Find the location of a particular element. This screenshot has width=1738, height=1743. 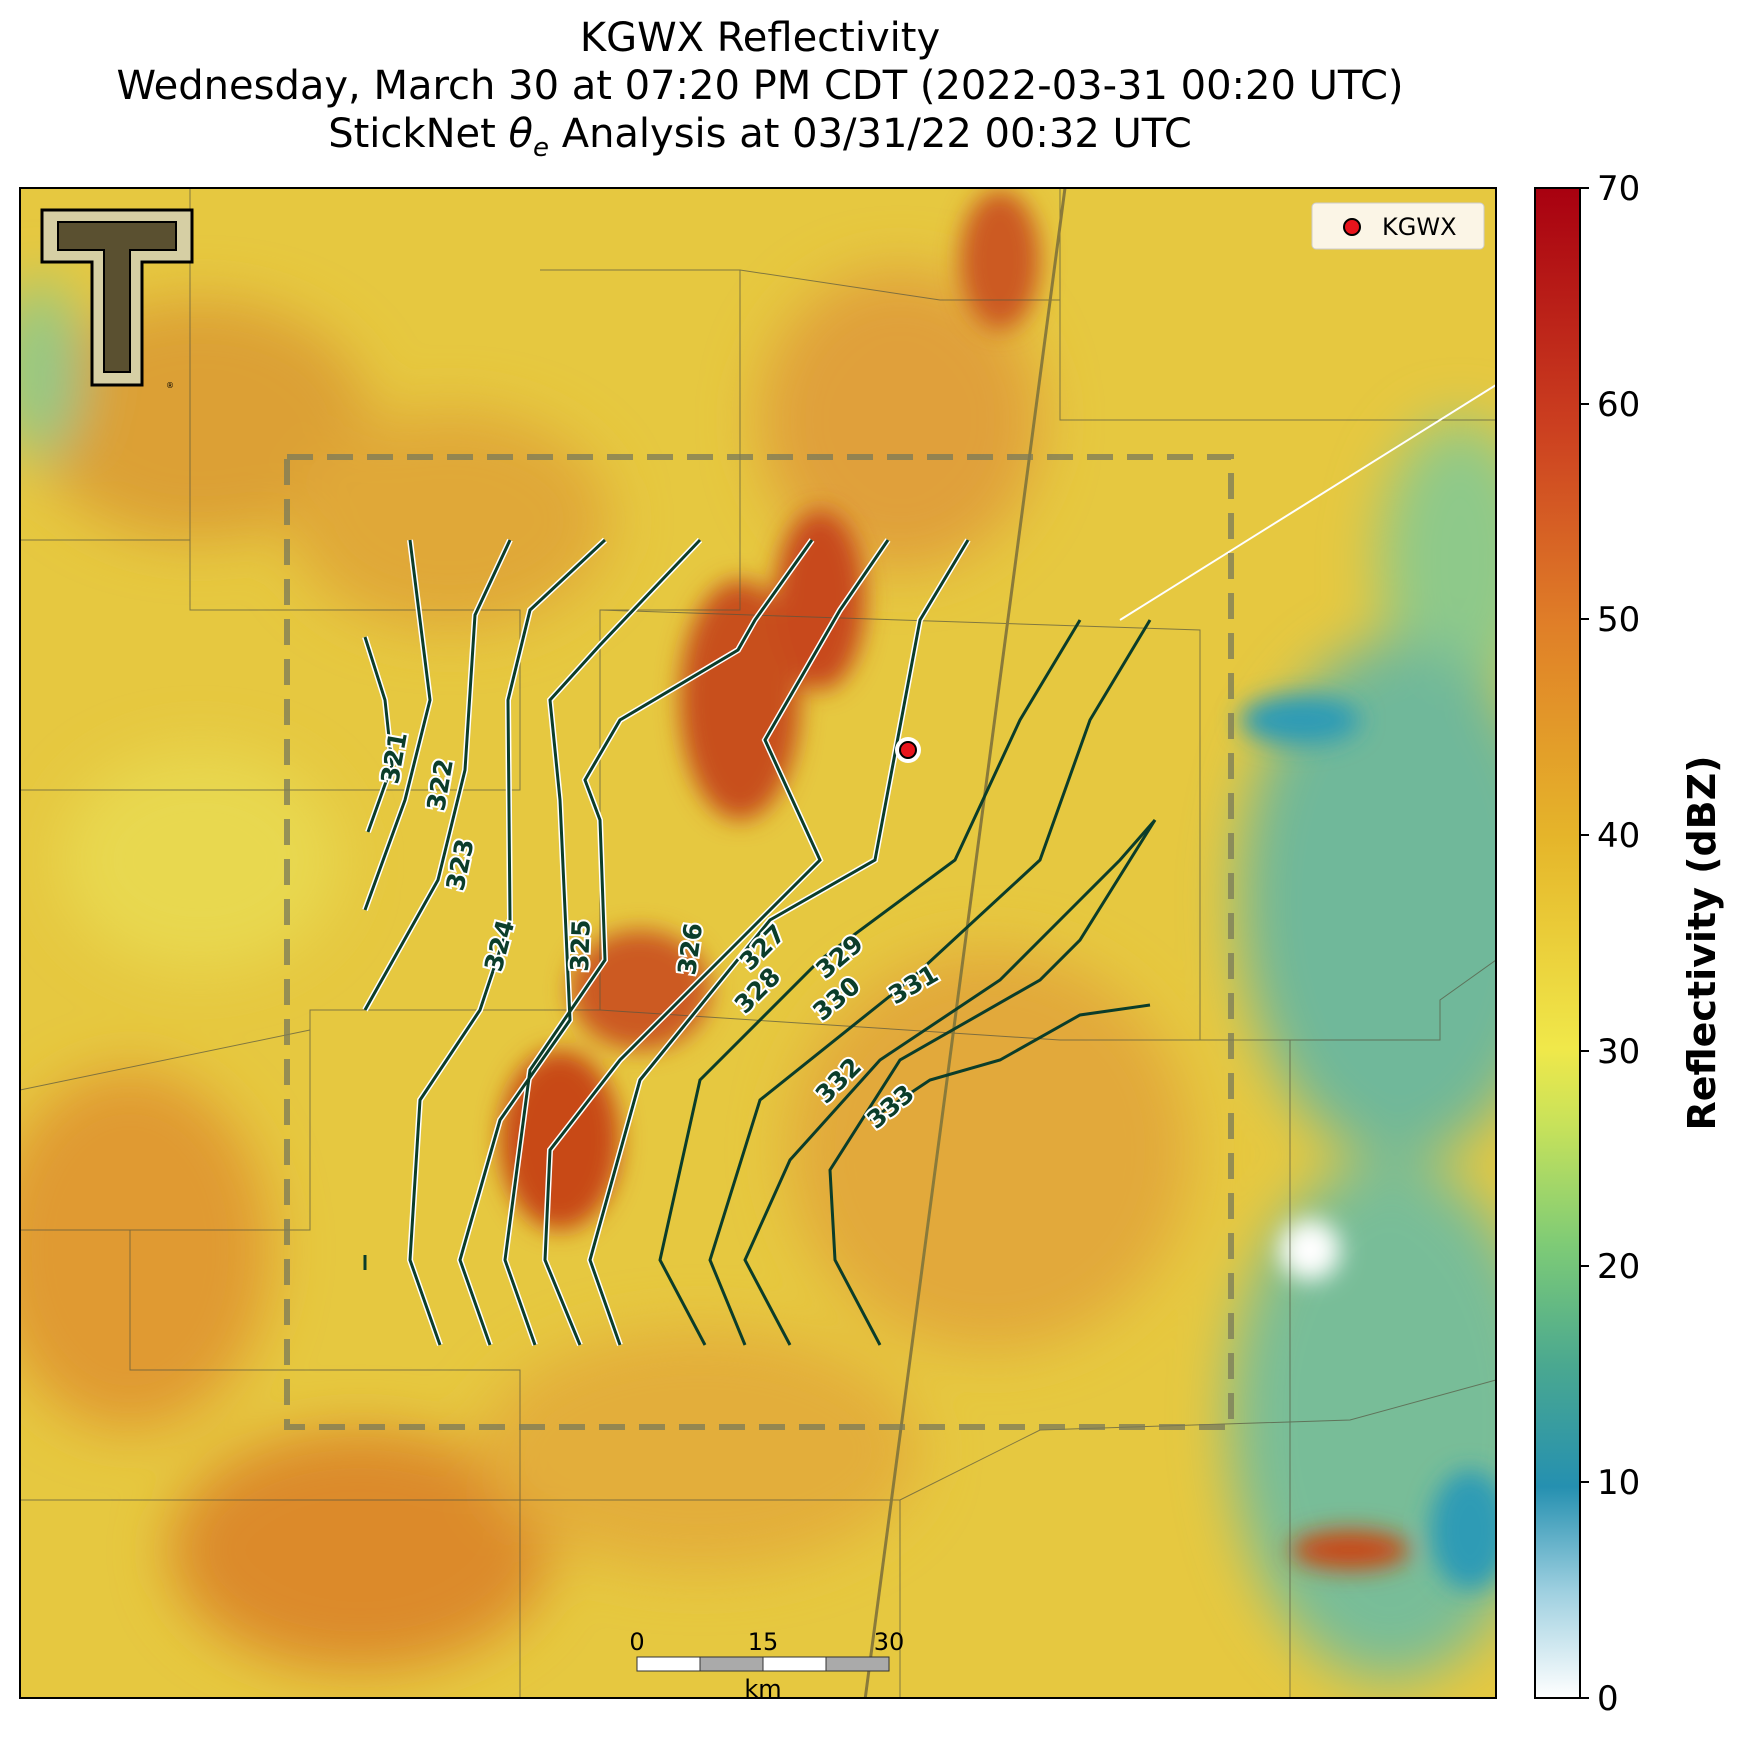

colorbar-title: Reflectivity (dBZ) is located at coordinates (1702, 942).